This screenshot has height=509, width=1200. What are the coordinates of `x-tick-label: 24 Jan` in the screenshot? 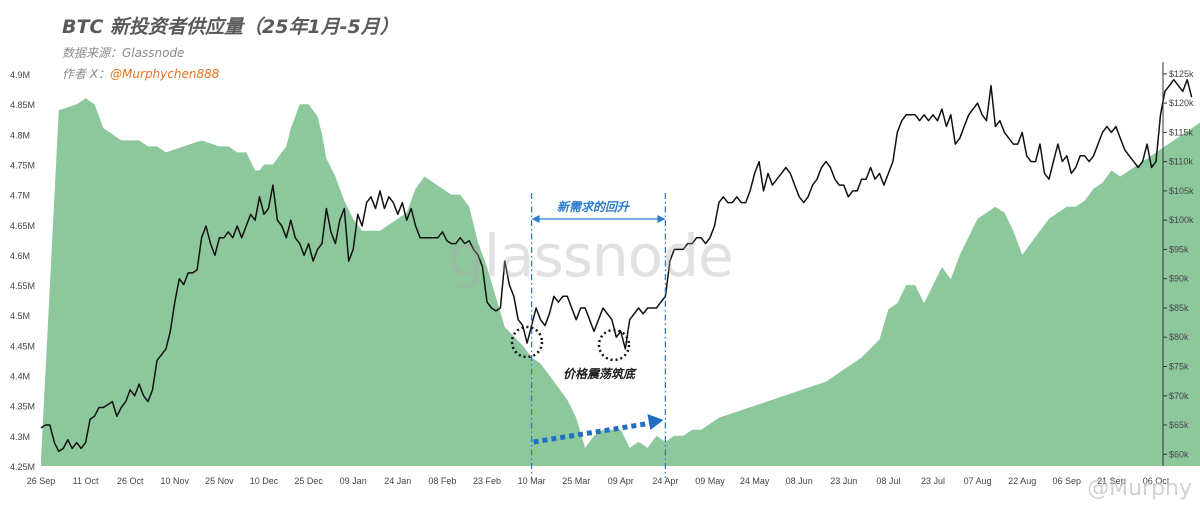 It's located at (397, 481).